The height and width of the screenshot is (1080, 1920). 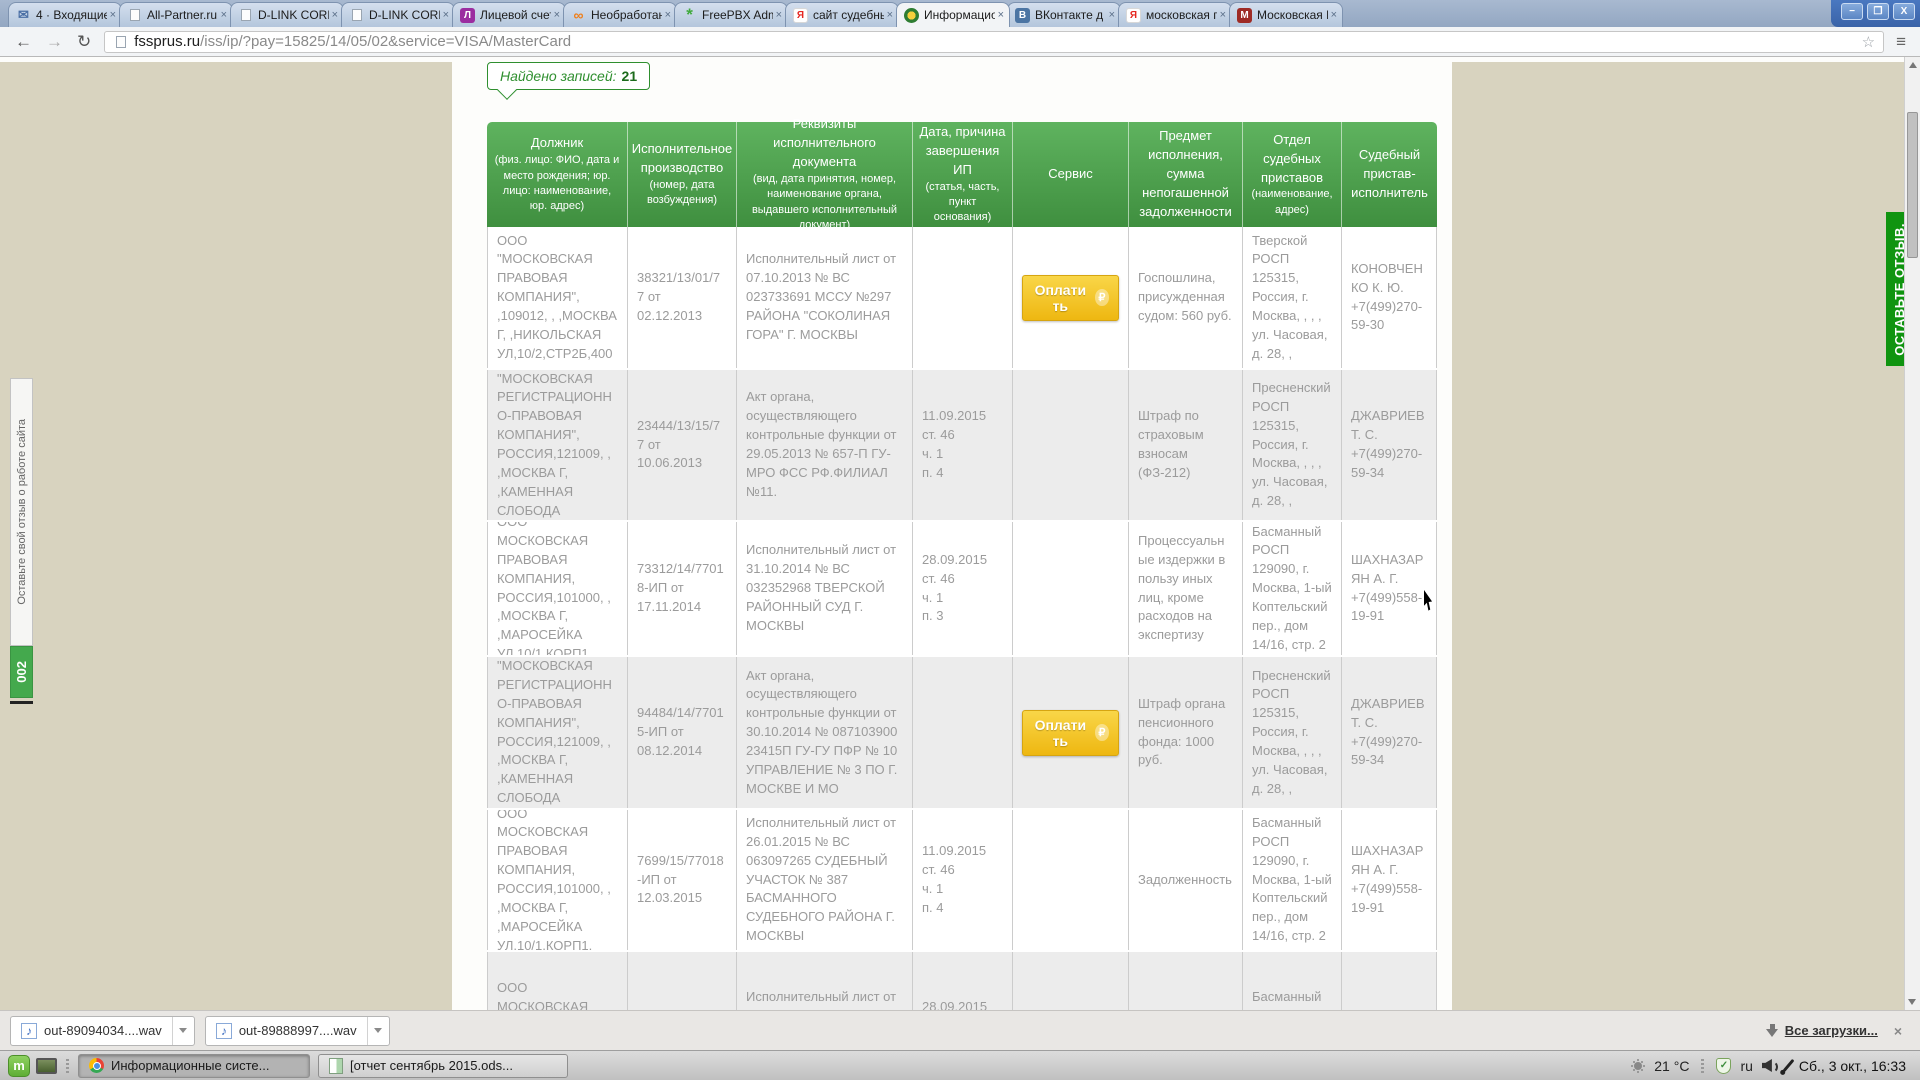 I want to click on maximize-button: ❐, so click(x=1878, y=11).